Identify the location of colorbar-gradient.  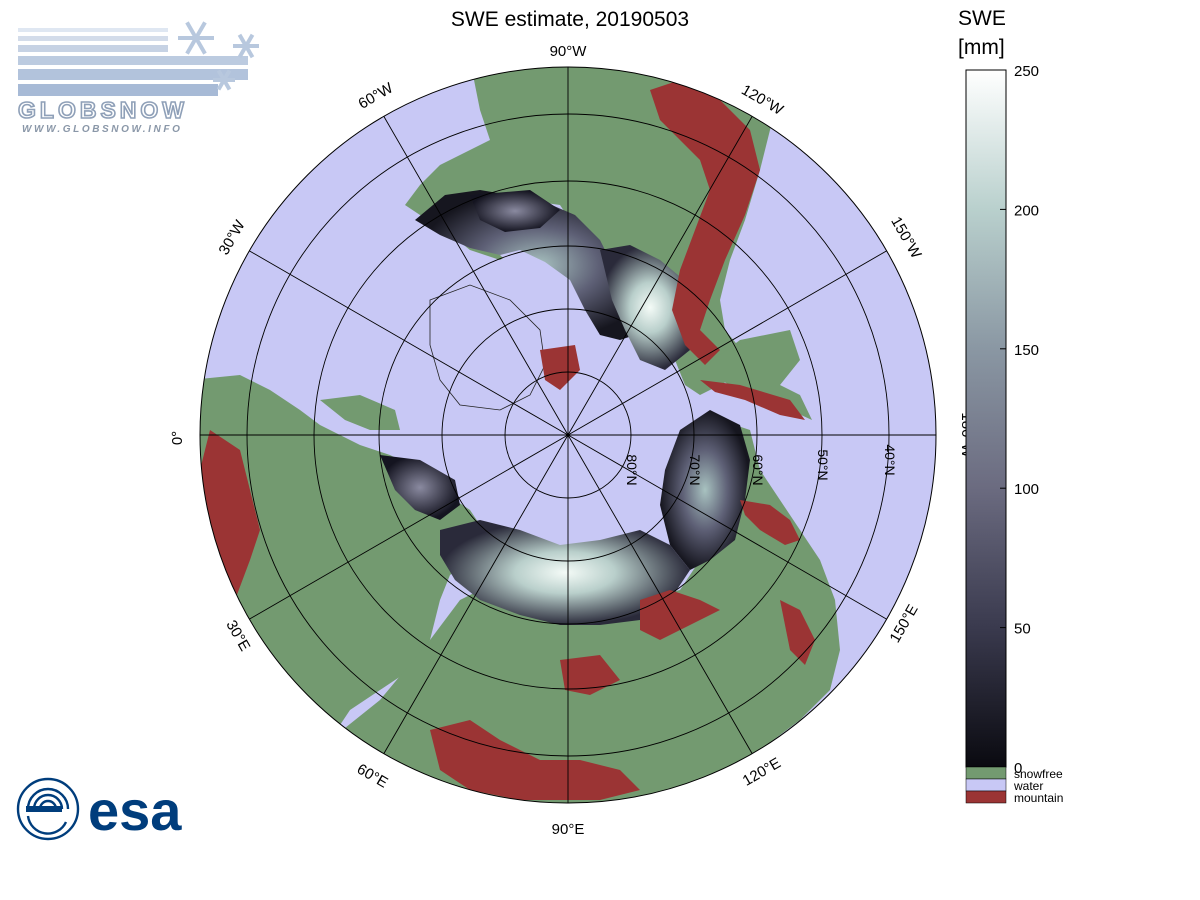
(986, 418).